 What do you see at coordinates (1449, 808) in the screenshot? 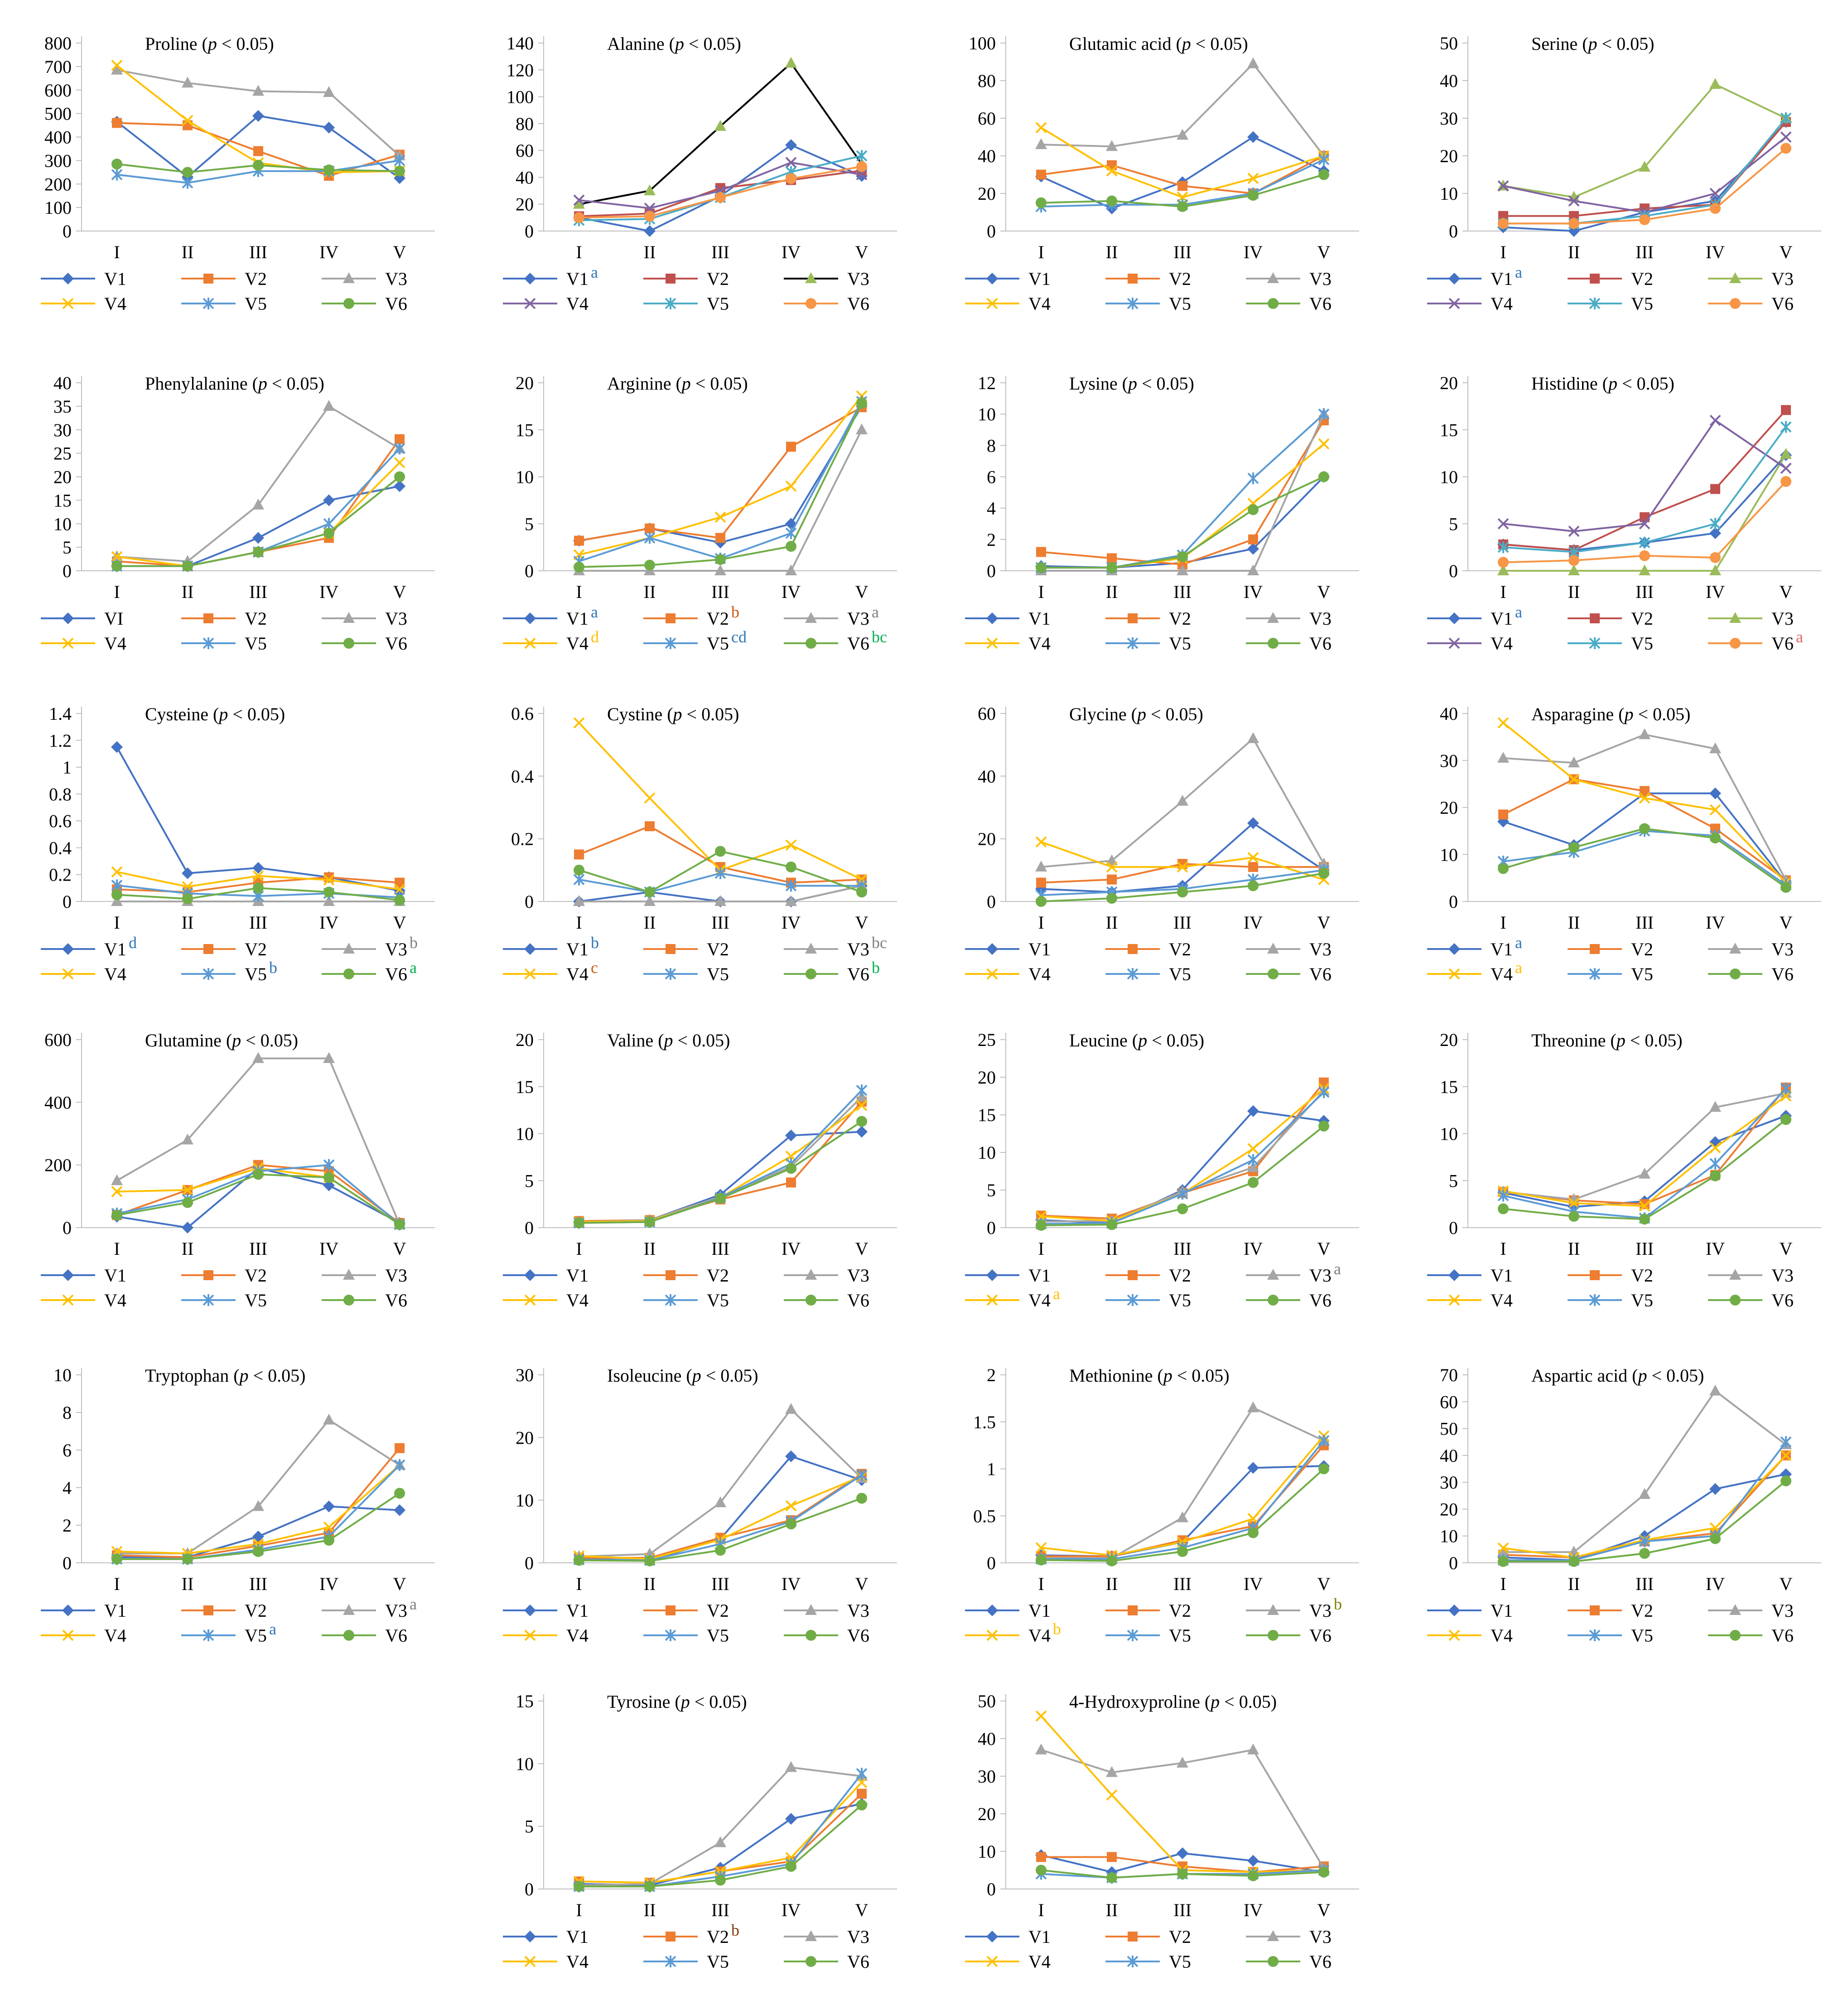
I see `y-tick-label: 20` at bounding box center [1449, 808].